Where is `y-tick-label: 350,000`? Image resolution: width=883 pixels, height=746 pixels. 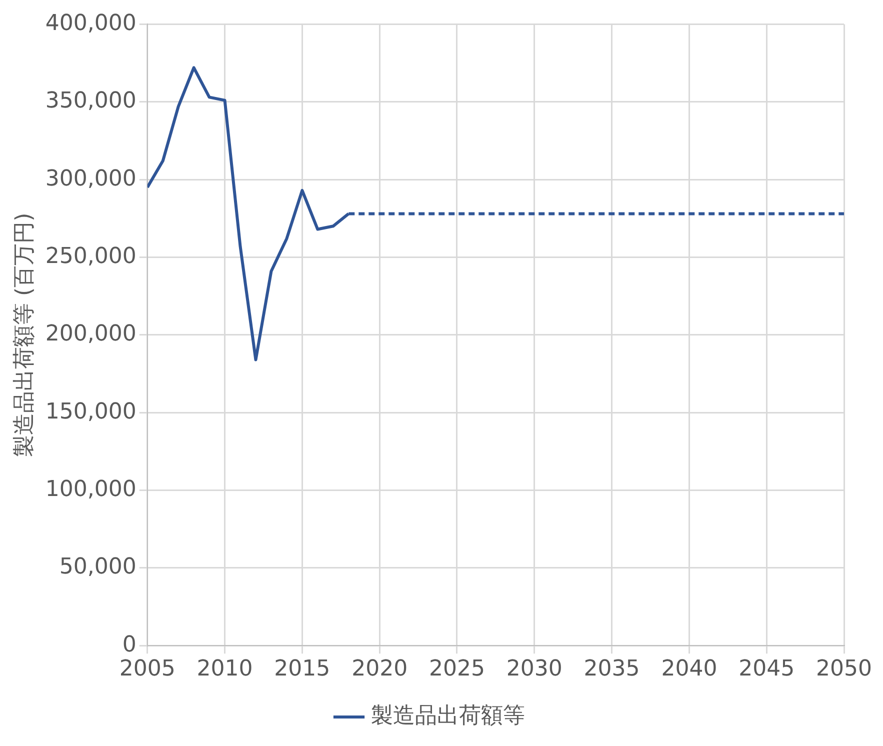
y-tick-label: 350,000 is located at coordinates (90, 101).